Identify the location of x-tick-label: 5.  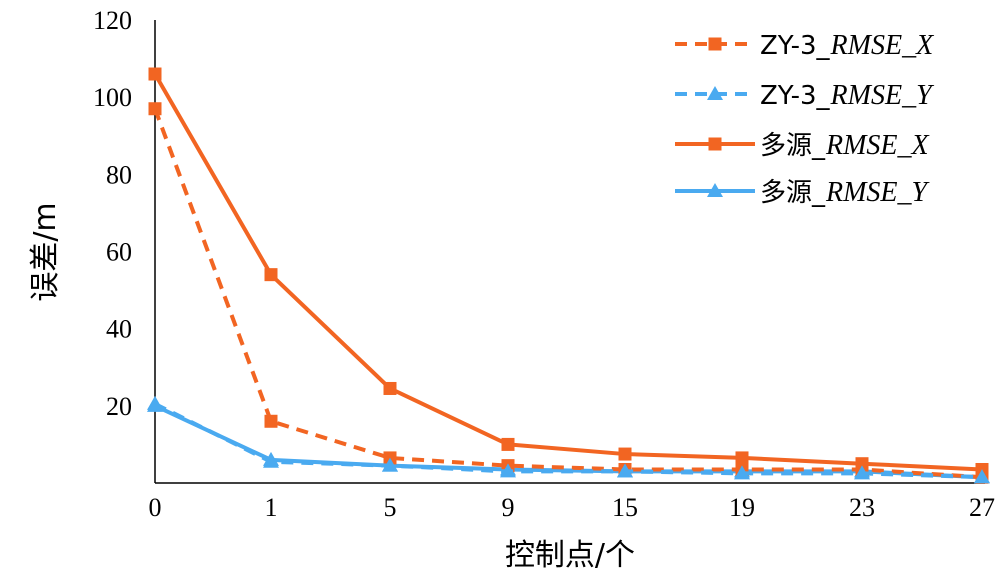
(390, 507).